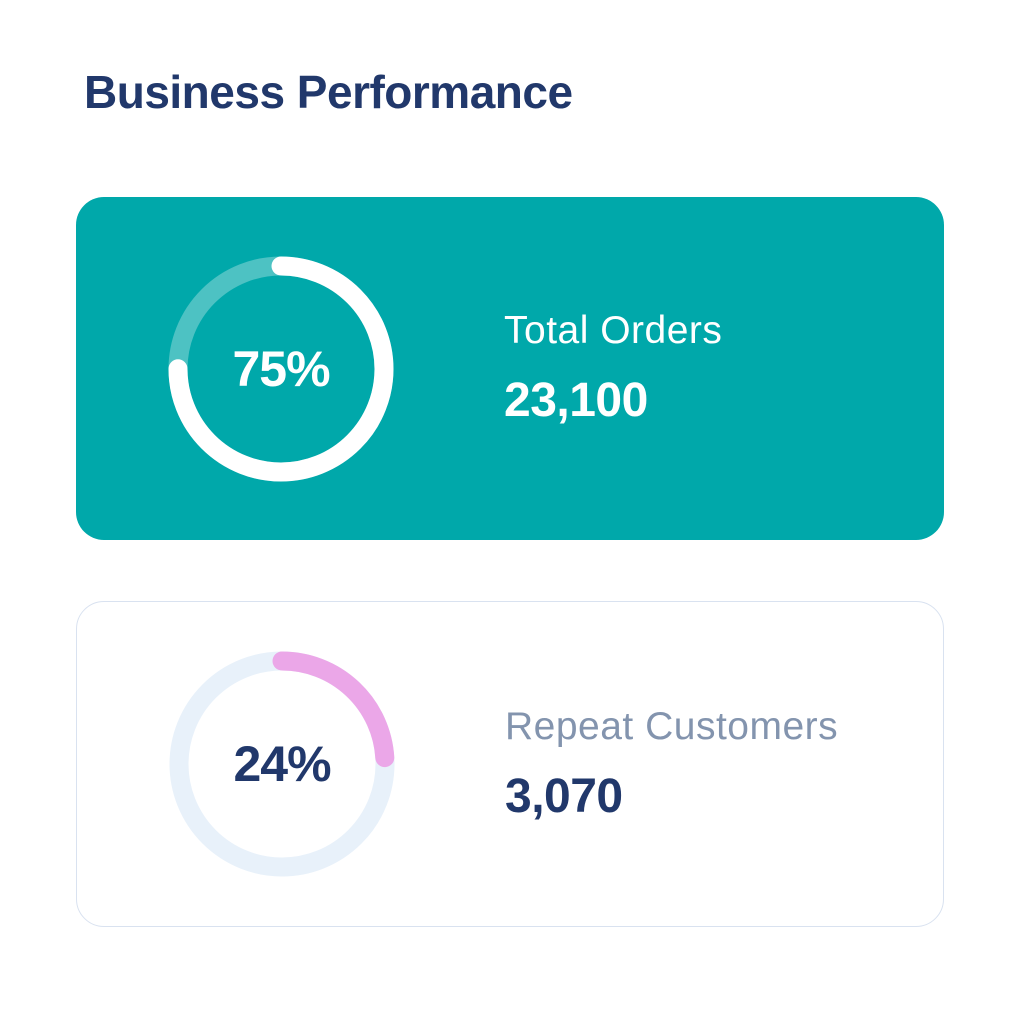  I want to click on repeat-customers-percent-label: 24%, so click(282, 764).